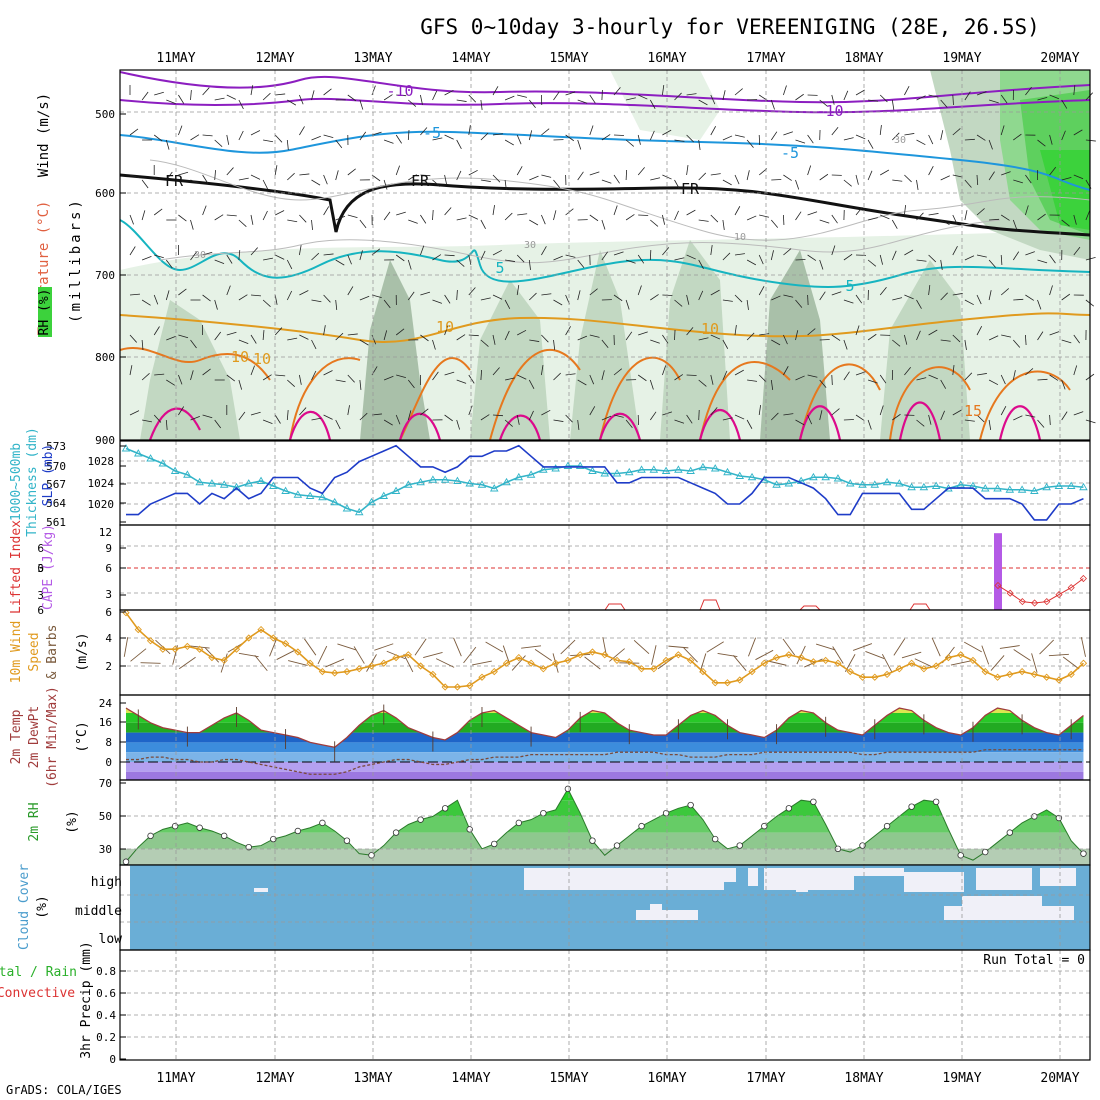  What do you see at coordinates (240, 357) in the screenshot?
I see `contour-label: 10` at bounding box center [240, 357].